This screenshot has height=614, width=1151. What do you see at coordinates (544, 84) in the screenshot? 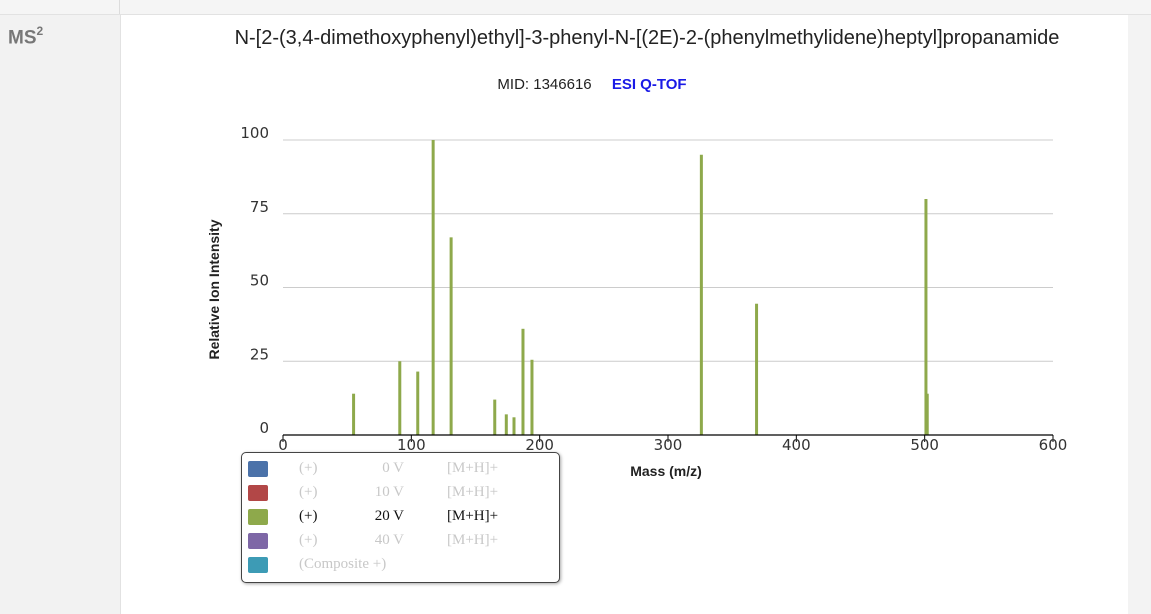
I see `mid-label: MID: 1346616` at bounding box center [544, 84].